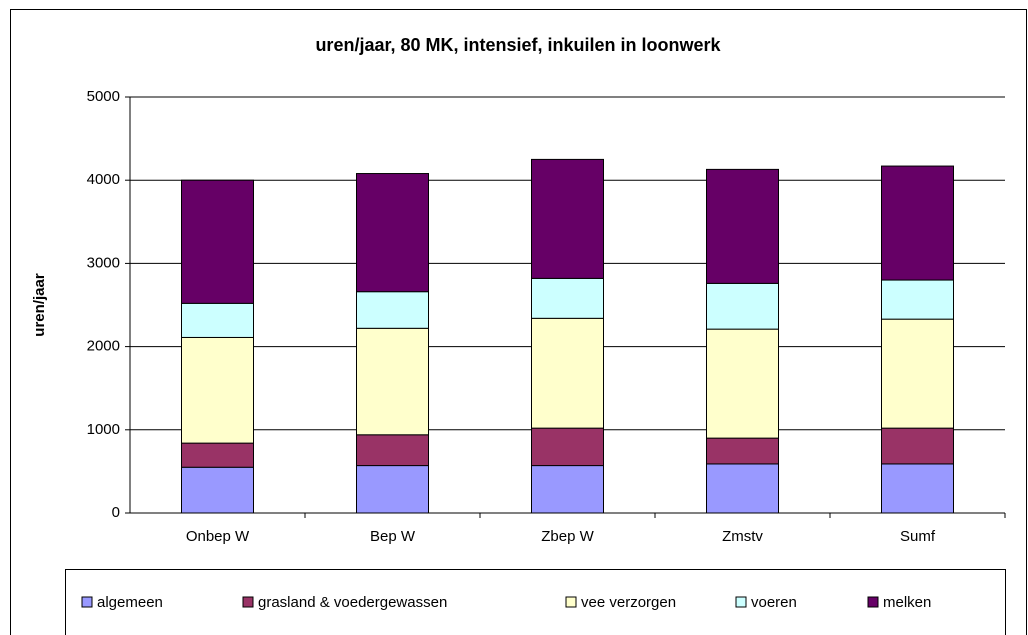 The image size is (1028, 635). What do you see at coordinates (918, 536) in the screenshot?
I see `x-tick-label: Sumf` at bounding box center [918, 536].